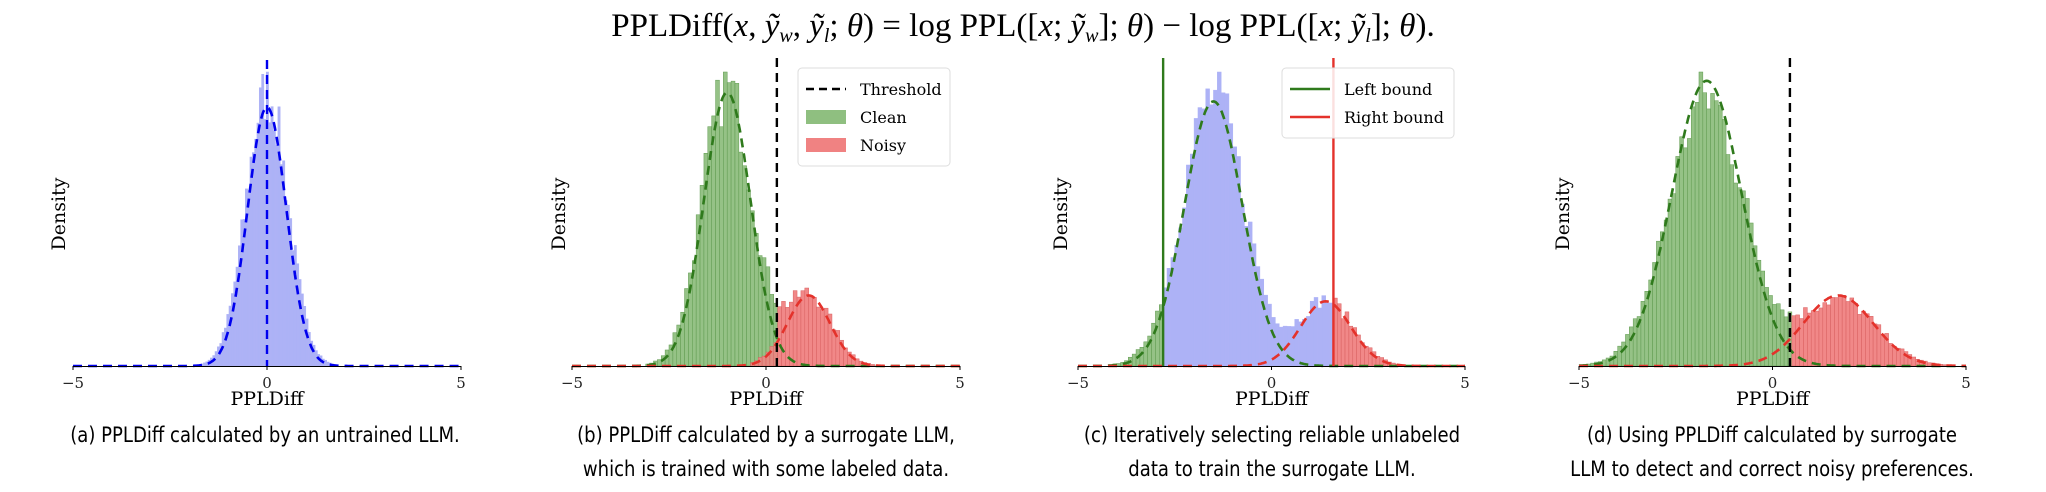  I want to click on title-part: PPLDiff(, so click(672, 26).